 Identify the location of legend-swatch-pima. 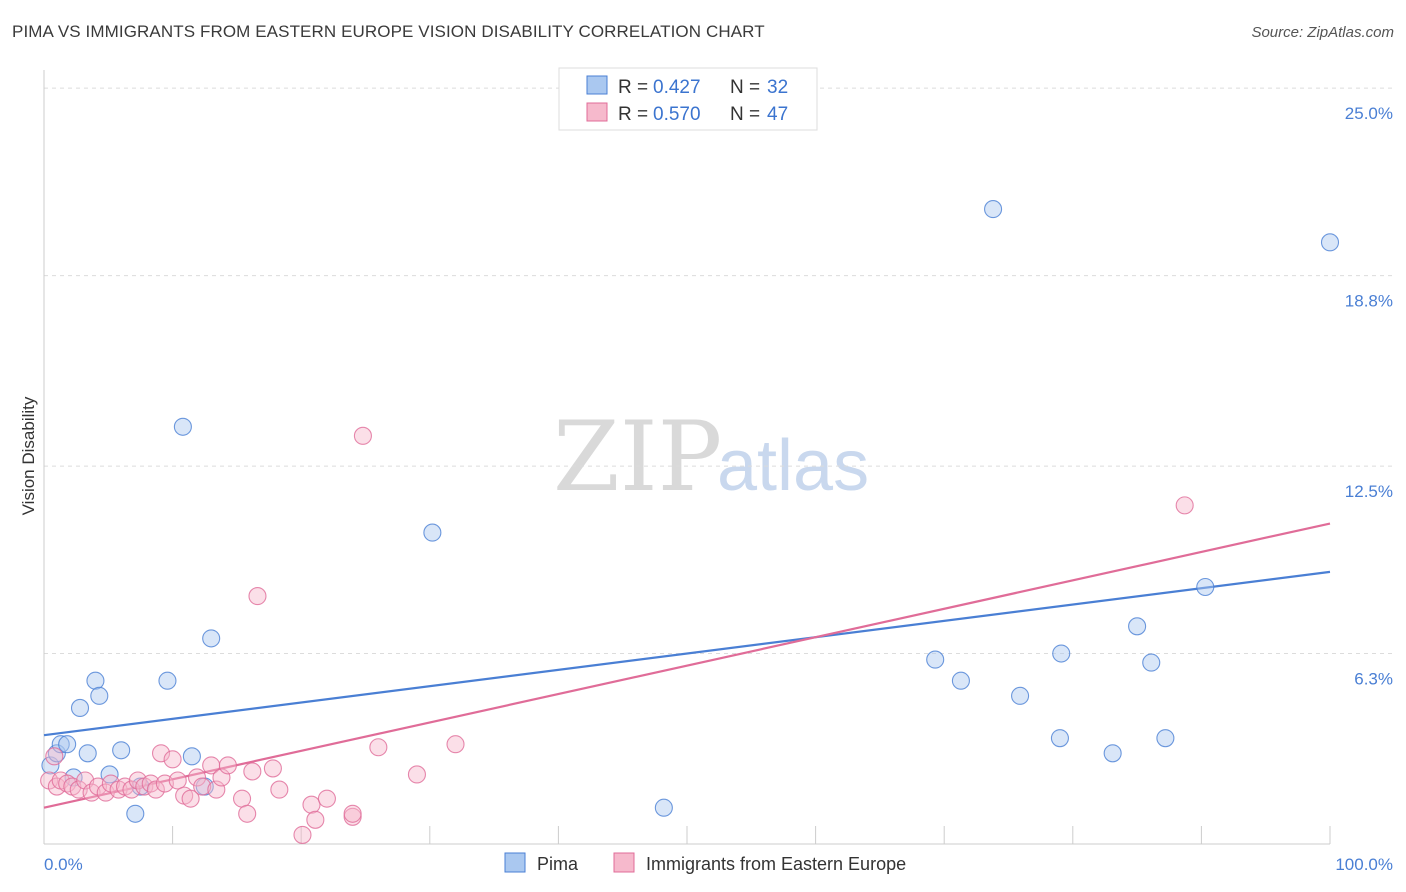
(597, 85).